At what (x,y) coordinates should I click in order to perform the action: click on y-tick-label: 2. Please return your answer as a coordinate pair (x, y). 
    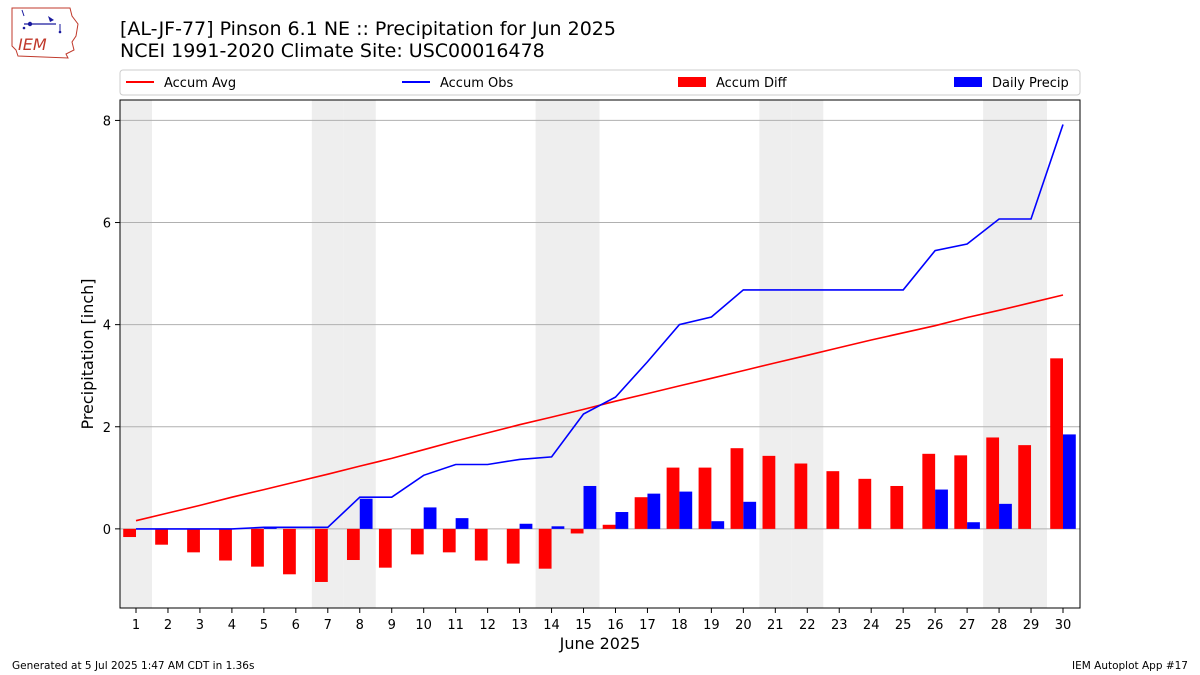
    Looking at the image, I should click on (107, 428).